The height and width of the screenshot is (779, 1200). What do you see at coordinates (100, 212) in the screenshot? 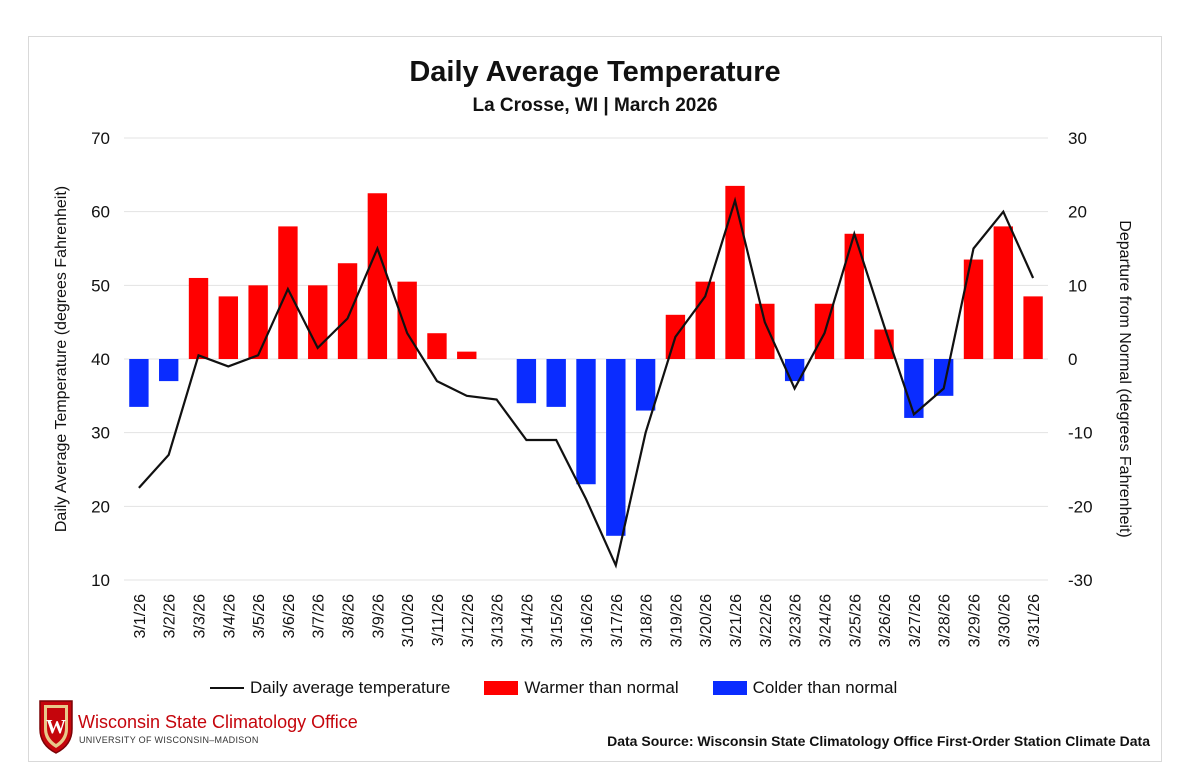
I see `y-tick-label: 60` at bounding box center [100, 212].